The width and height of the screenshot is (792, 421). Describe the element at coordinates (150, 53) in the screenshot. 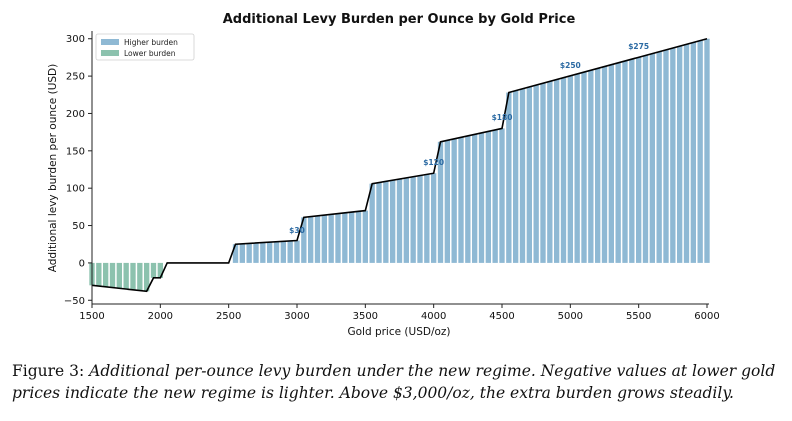

I see `legend-label: Lower burden` at that location.